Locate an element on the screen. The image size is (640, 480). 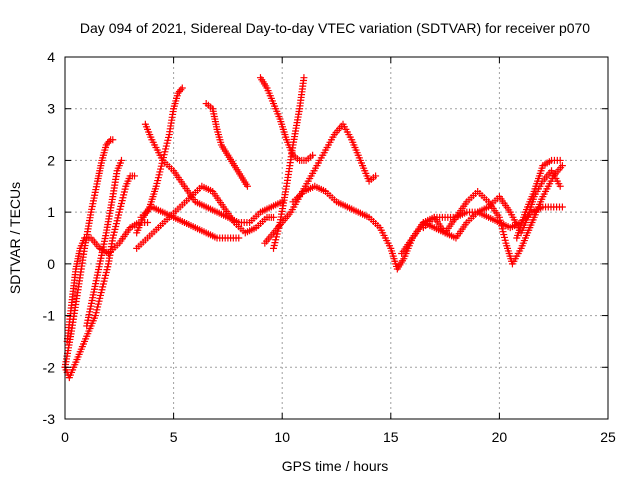
y-tick-label: 4 is located at coordinates (51, 57).